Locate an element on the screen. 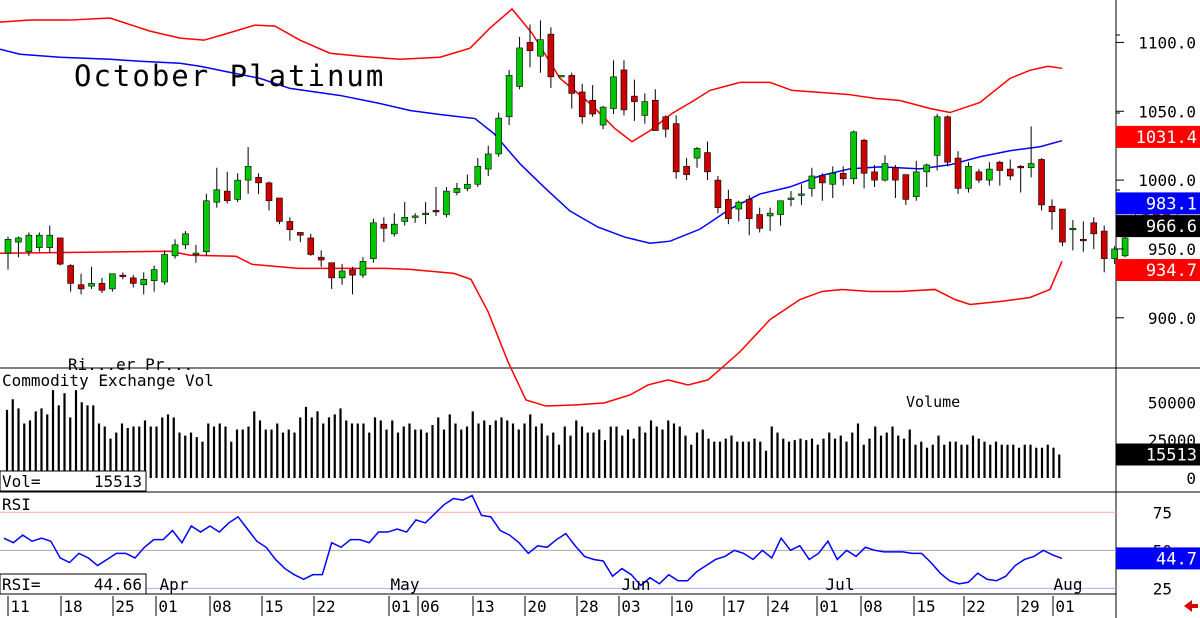 The image size is (1200, 618). volume-ytick-label: 0 is located at coordinates (1191, 478).